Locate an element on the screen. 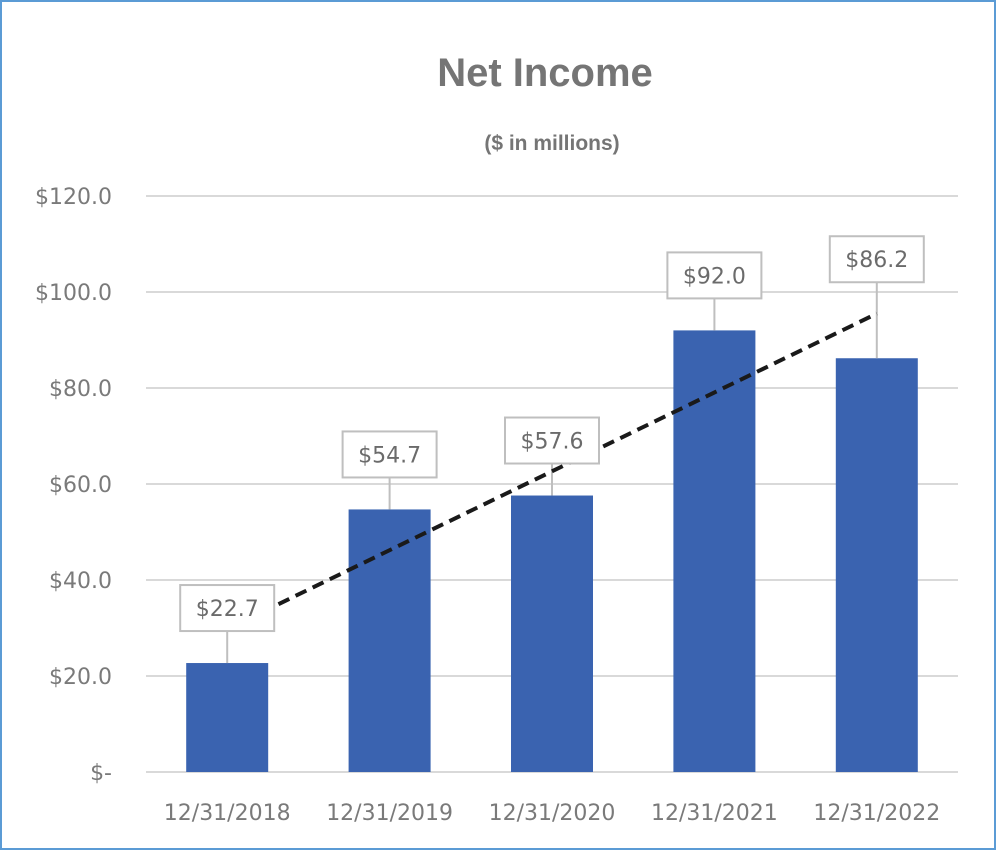  x-tick-label: 12/31/2018 is located at coordinates (227, 813).